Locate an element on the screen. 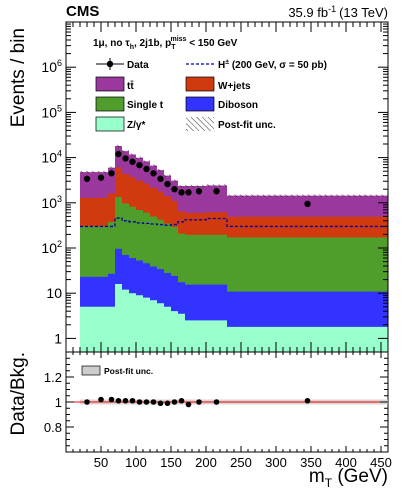 The image size is (407, 493). y-tick-label-top: 10³ is located at coordinates (51, 202).